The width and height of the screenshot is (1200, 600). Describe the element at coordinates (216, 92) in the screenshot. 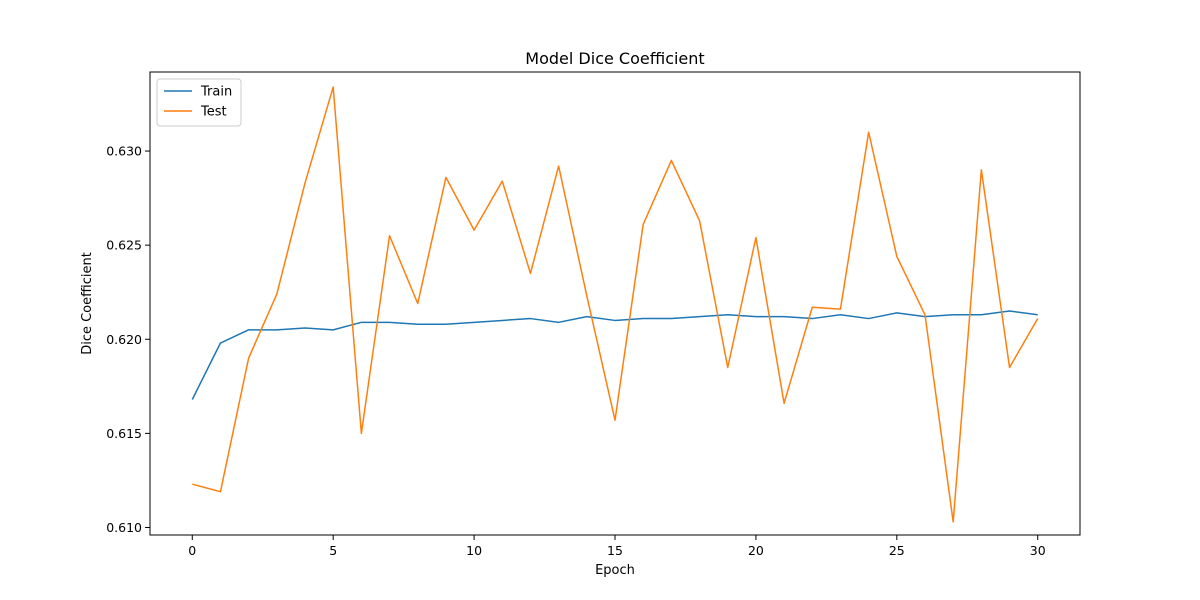

I see `legend-label-train: Train` at that location.